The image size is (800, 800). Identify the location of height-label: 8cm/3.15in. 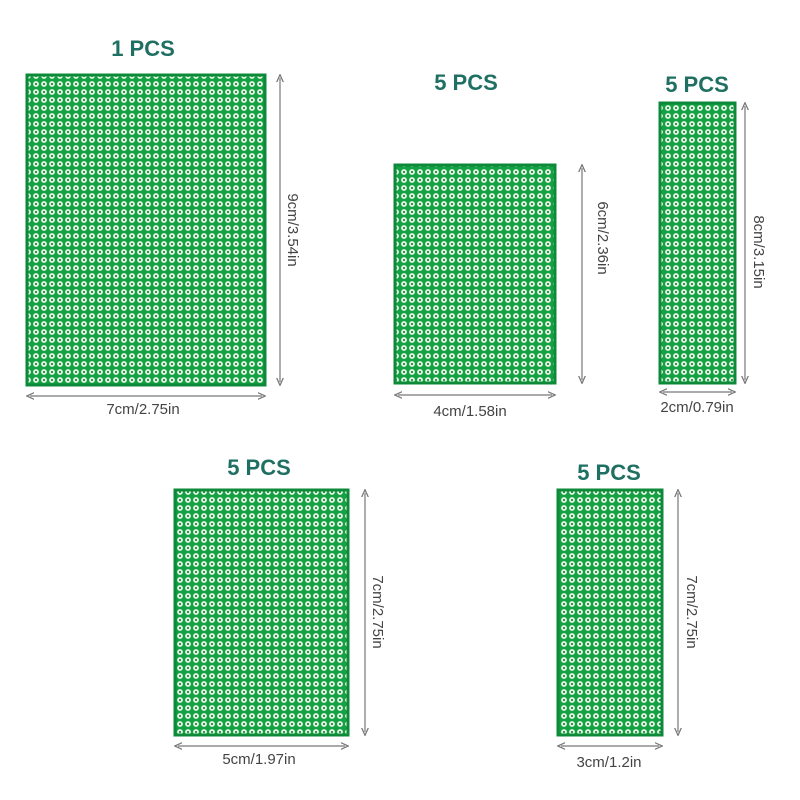
(758, 251).